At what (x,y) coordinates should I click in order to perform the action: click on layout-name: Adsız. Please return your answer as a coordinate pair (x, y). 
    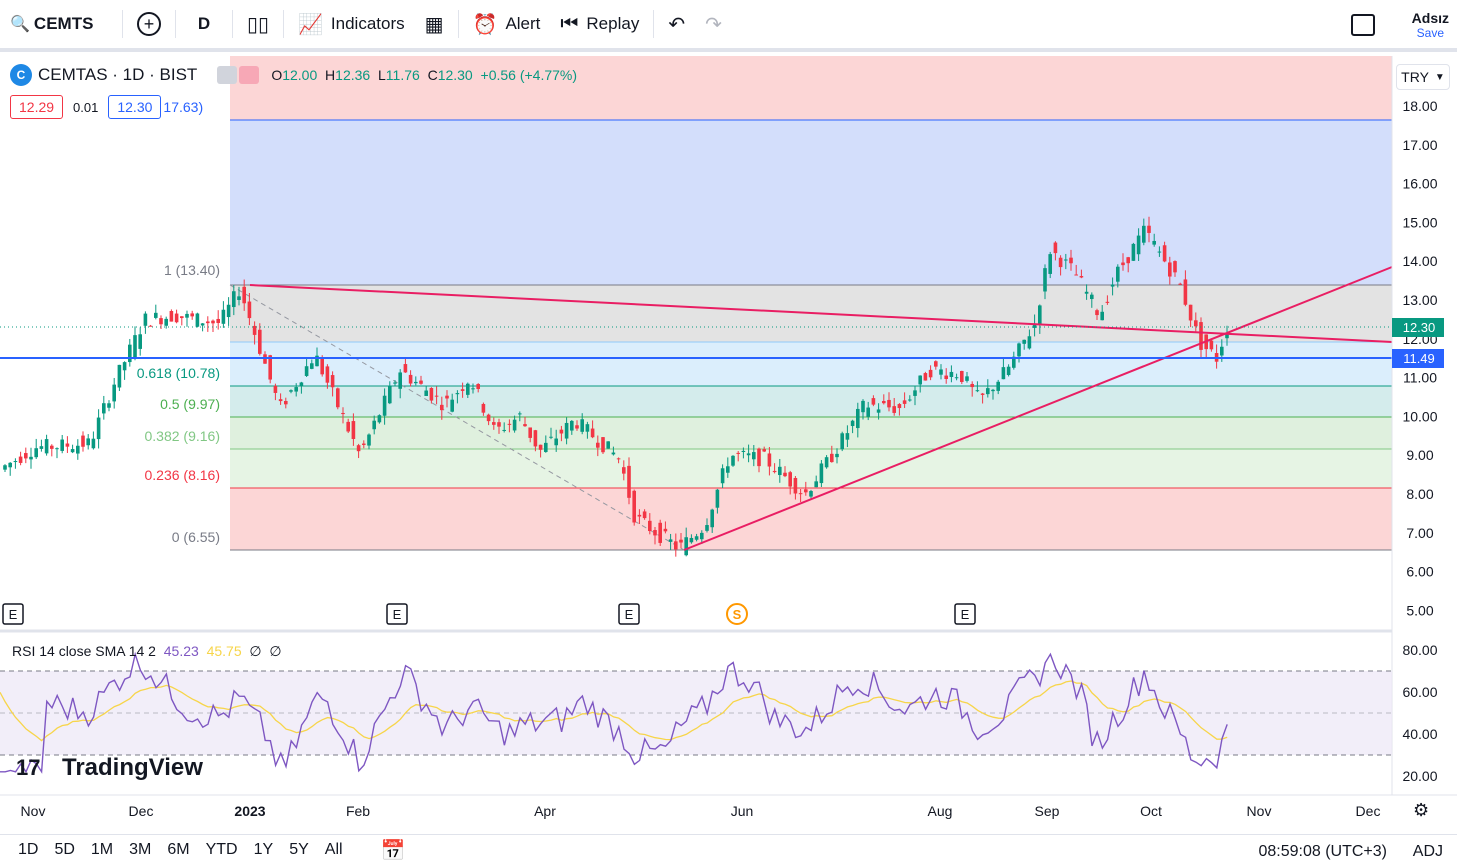
    Looking at the image, I should click on (1430, 18).